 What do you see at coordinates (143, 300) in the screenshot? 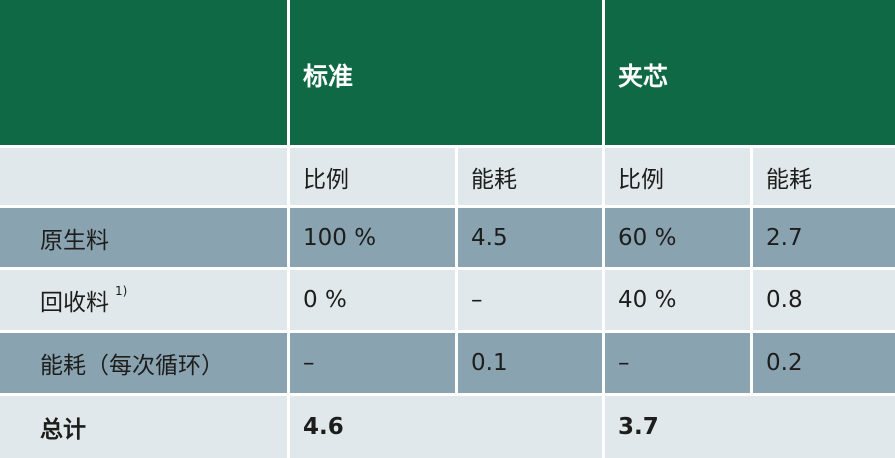
I see `row-label-cell: 回收料 1)` at bounding box center [143, 300].